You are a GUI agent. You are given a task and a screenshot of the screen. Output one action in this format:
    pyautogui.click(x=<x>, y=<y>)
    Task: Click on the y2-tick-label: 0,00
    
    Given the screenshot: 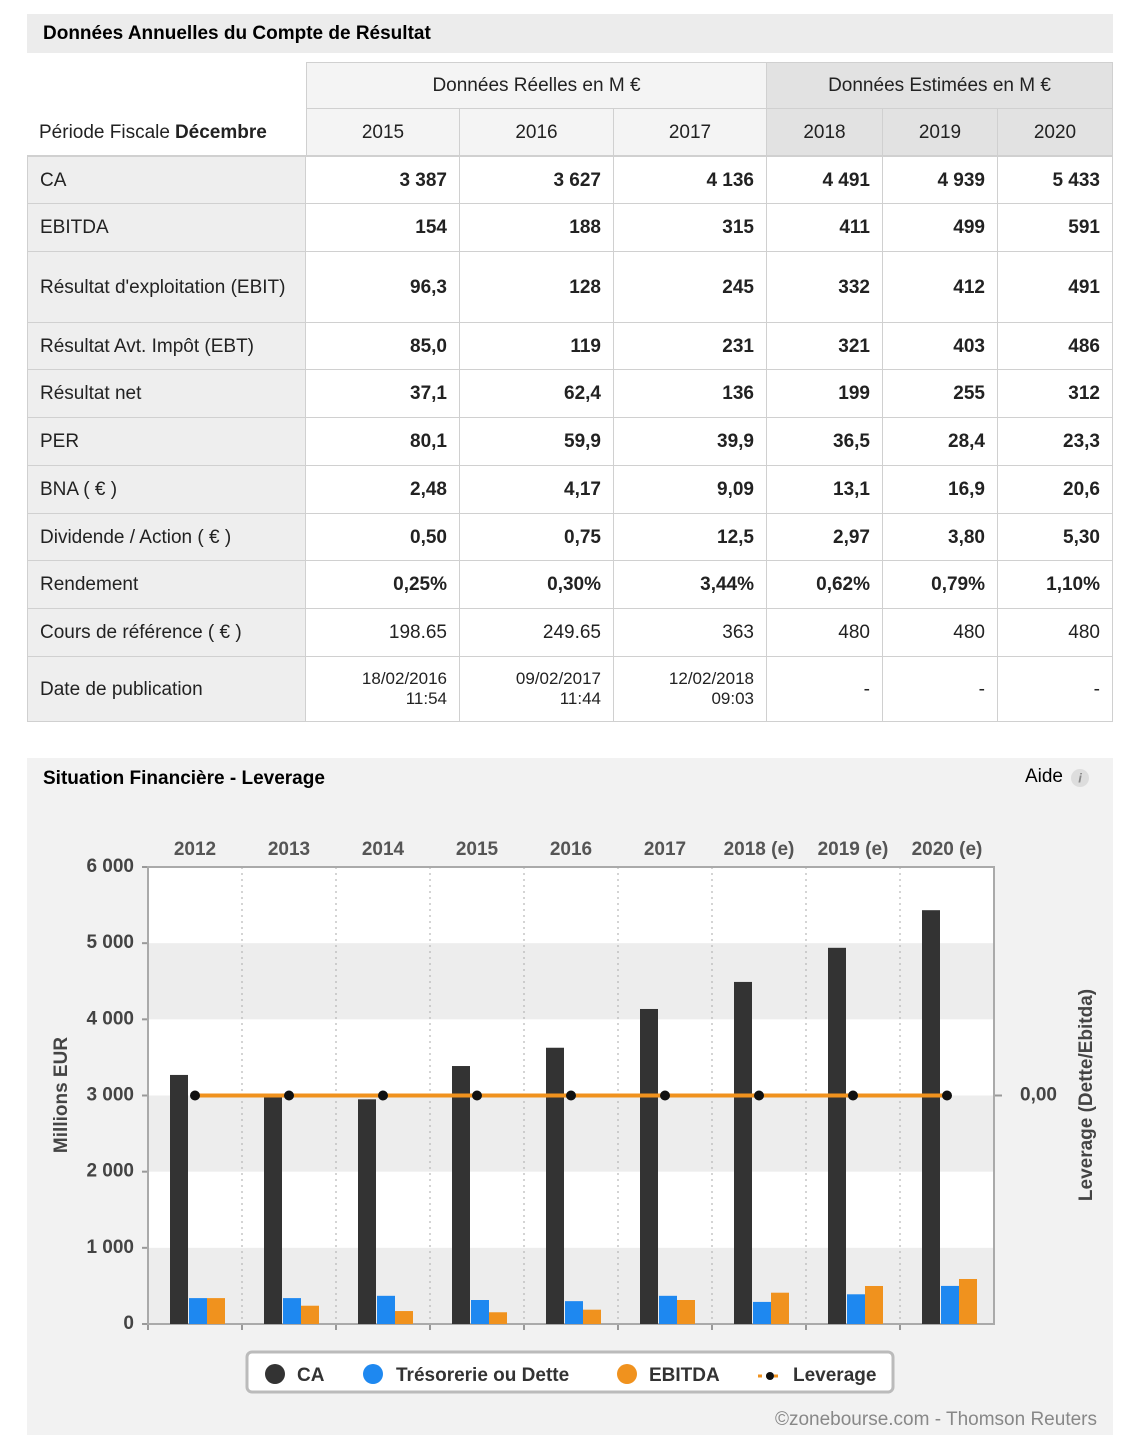 What is the action you would take?
    pyautogui.click(x=1038, y=1095)
    